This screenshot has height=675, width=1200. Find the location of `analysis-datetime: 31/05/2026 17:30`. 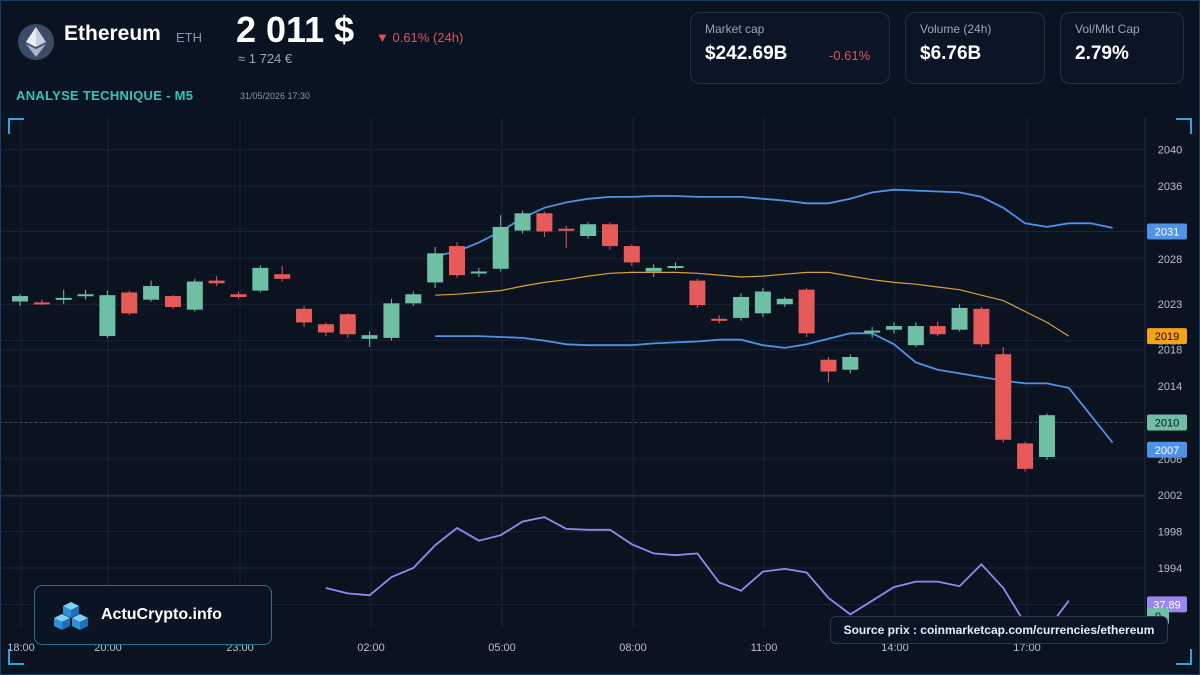

analysis-datetime: 31/05/2026 17:30 is located at coordinates (275, 96).